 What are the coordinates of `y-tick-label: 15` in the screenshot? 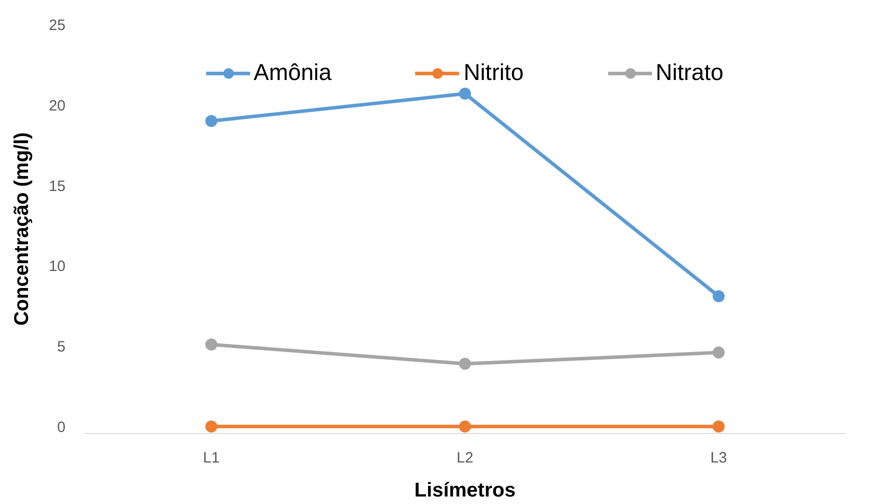 It's located at (57, 186).